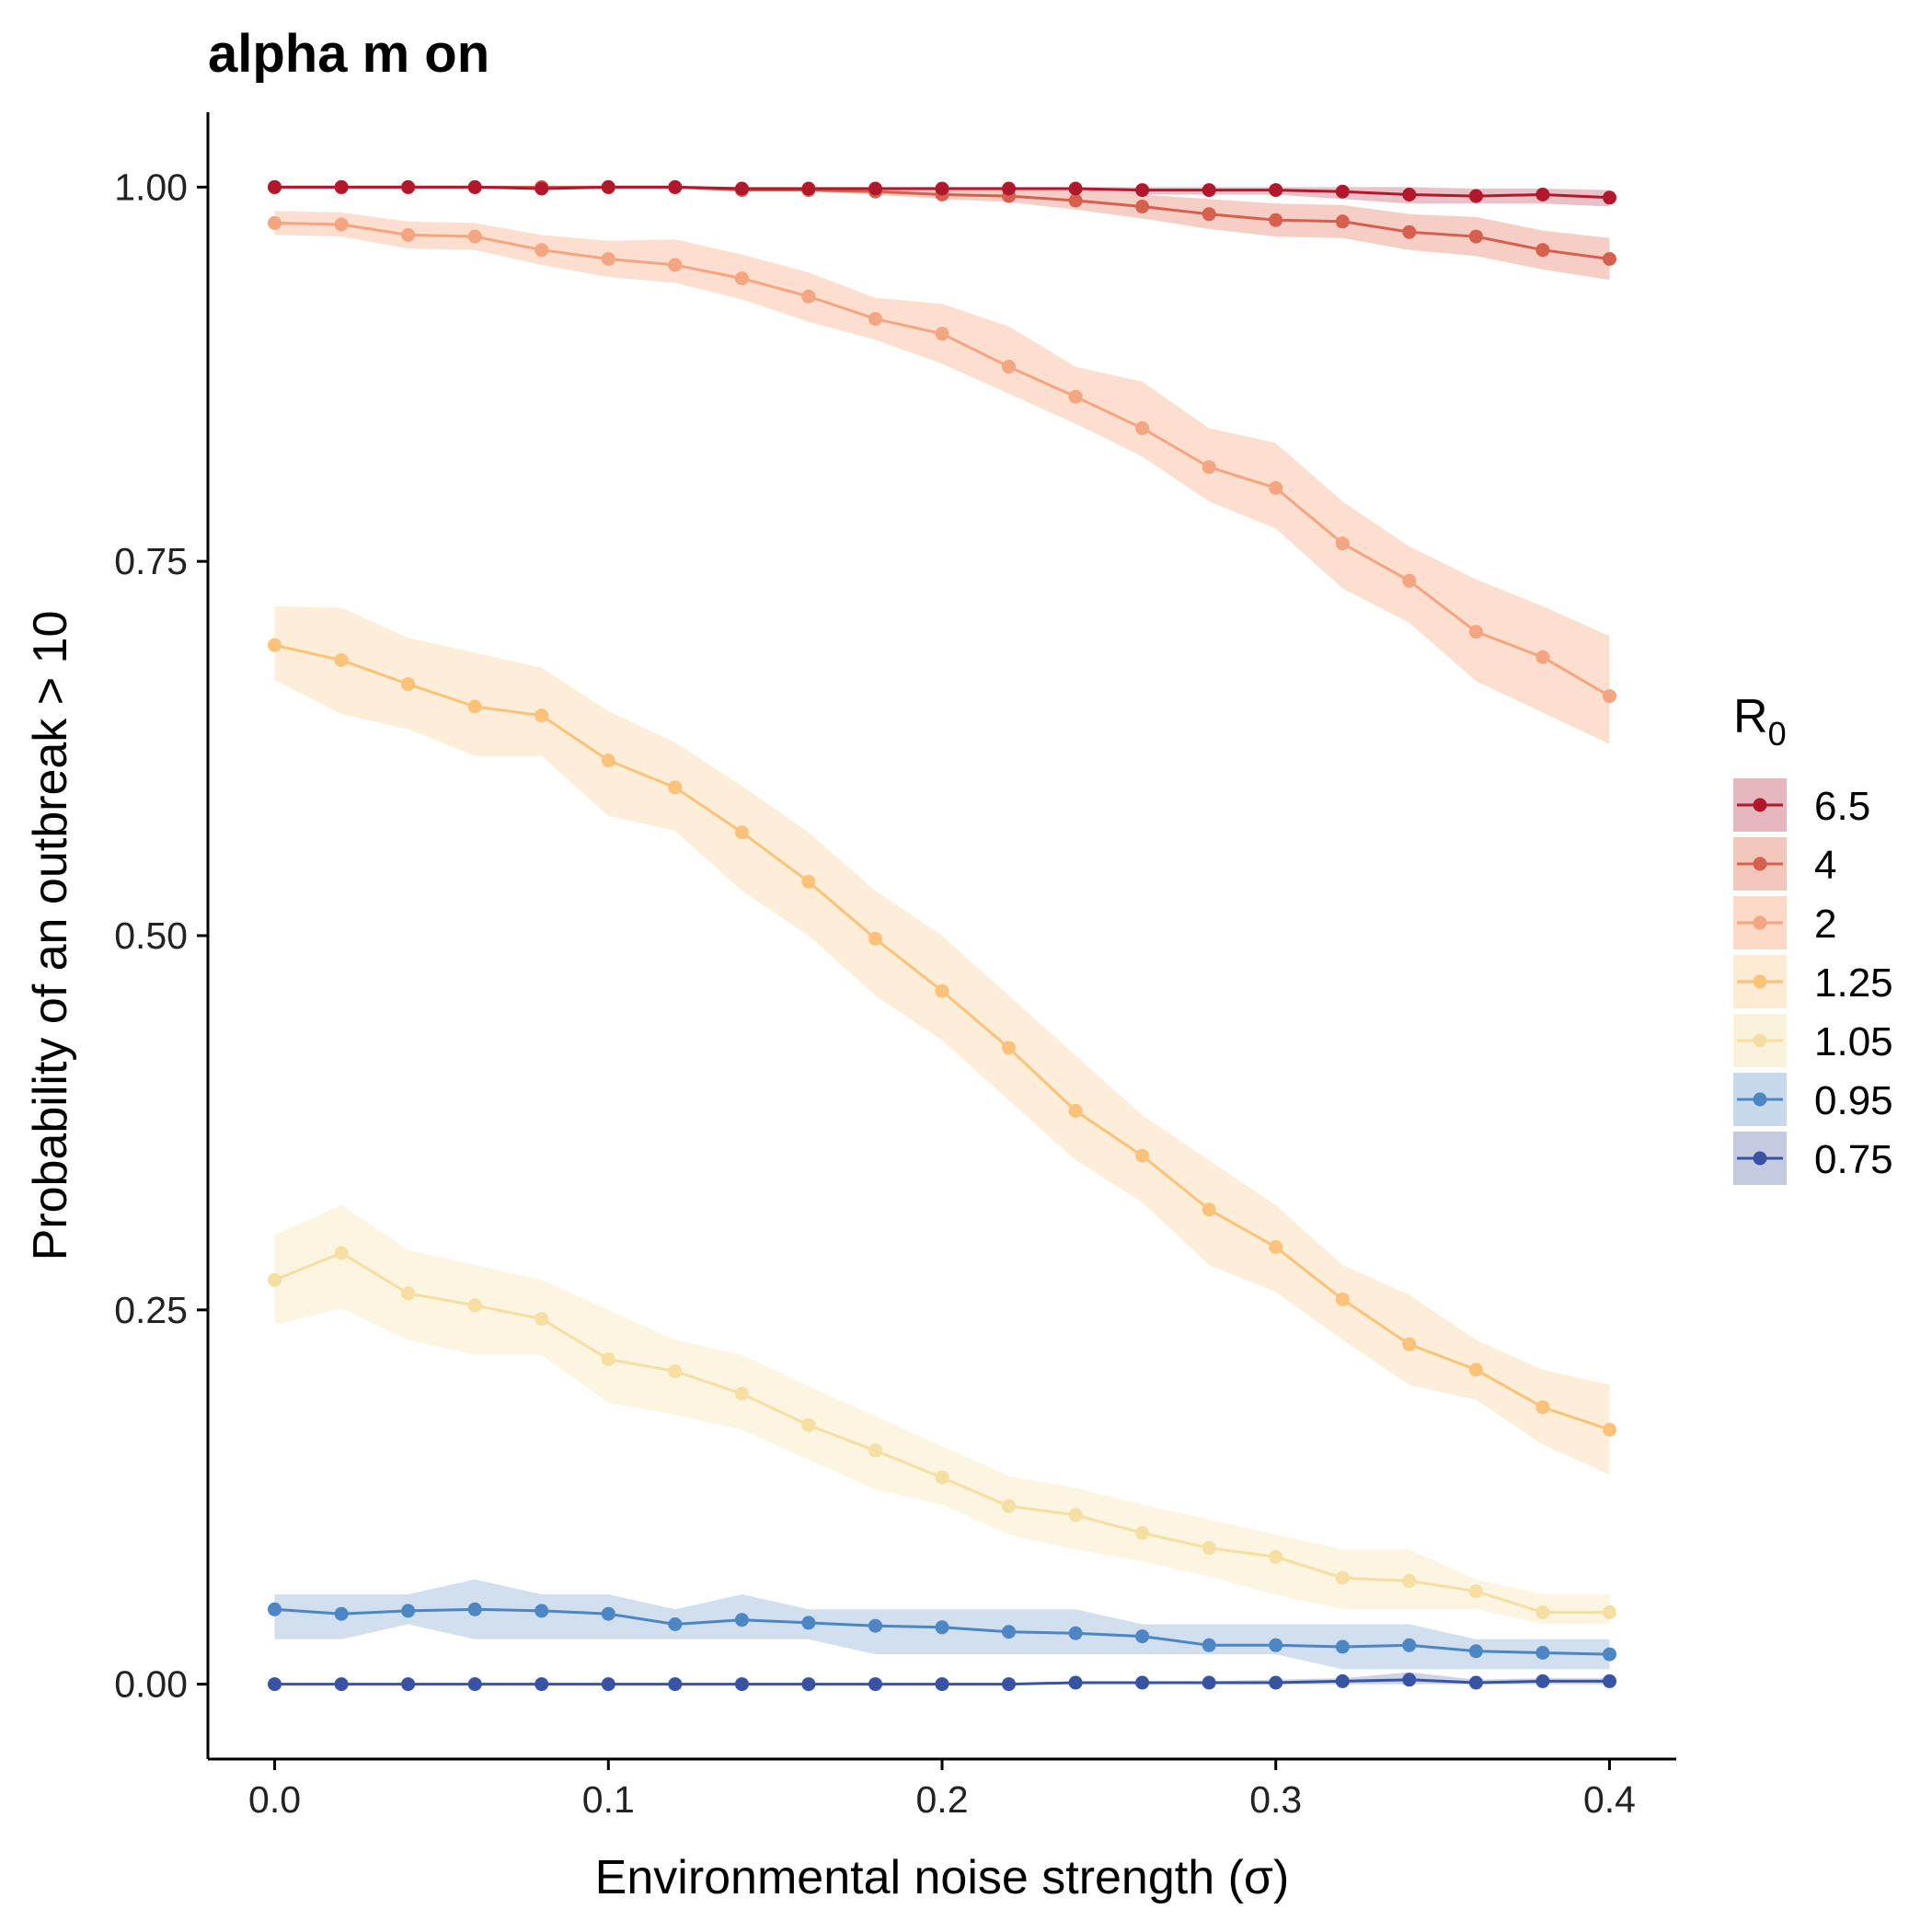 The height and width of the screenshot is (1932, 1932). What do you see at coordinates (1825, 924) in the screenshot?
I see `legend-label: 2` at bounding box center [1825, 924].